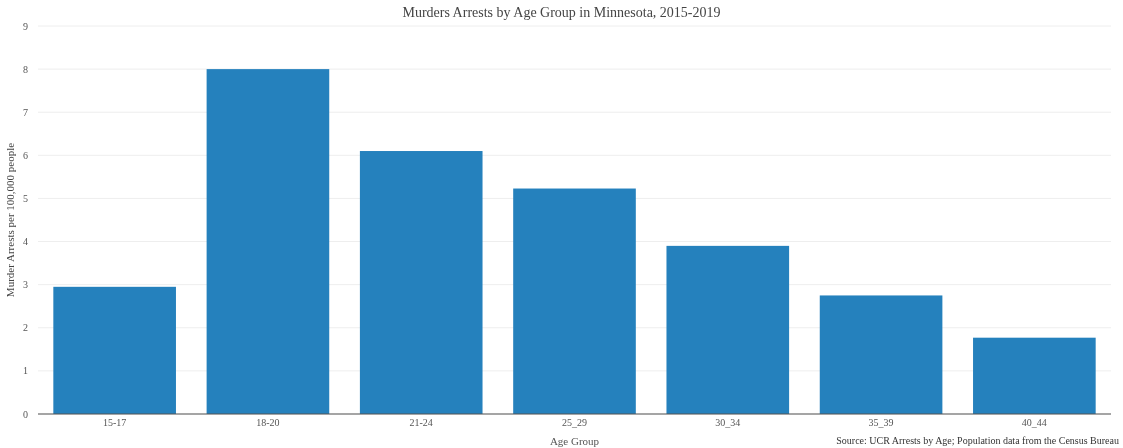  What do you see at coordinates (25, 371) in the screenshot?
I see `y-tick-label: 1` at bounding box center [25, 371].